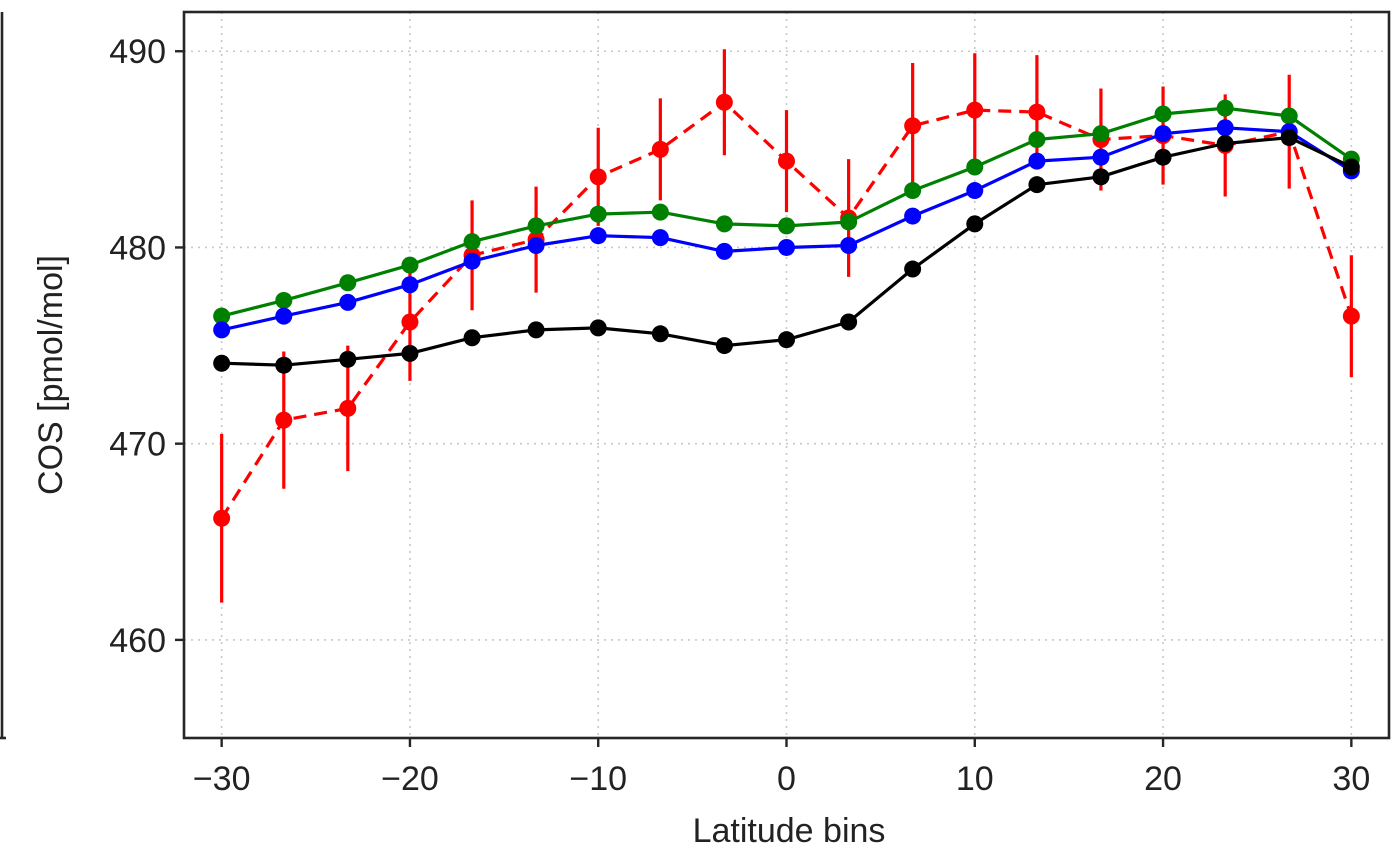  I want to click on x-axis-label: Latitude bins, so click(789, 831).